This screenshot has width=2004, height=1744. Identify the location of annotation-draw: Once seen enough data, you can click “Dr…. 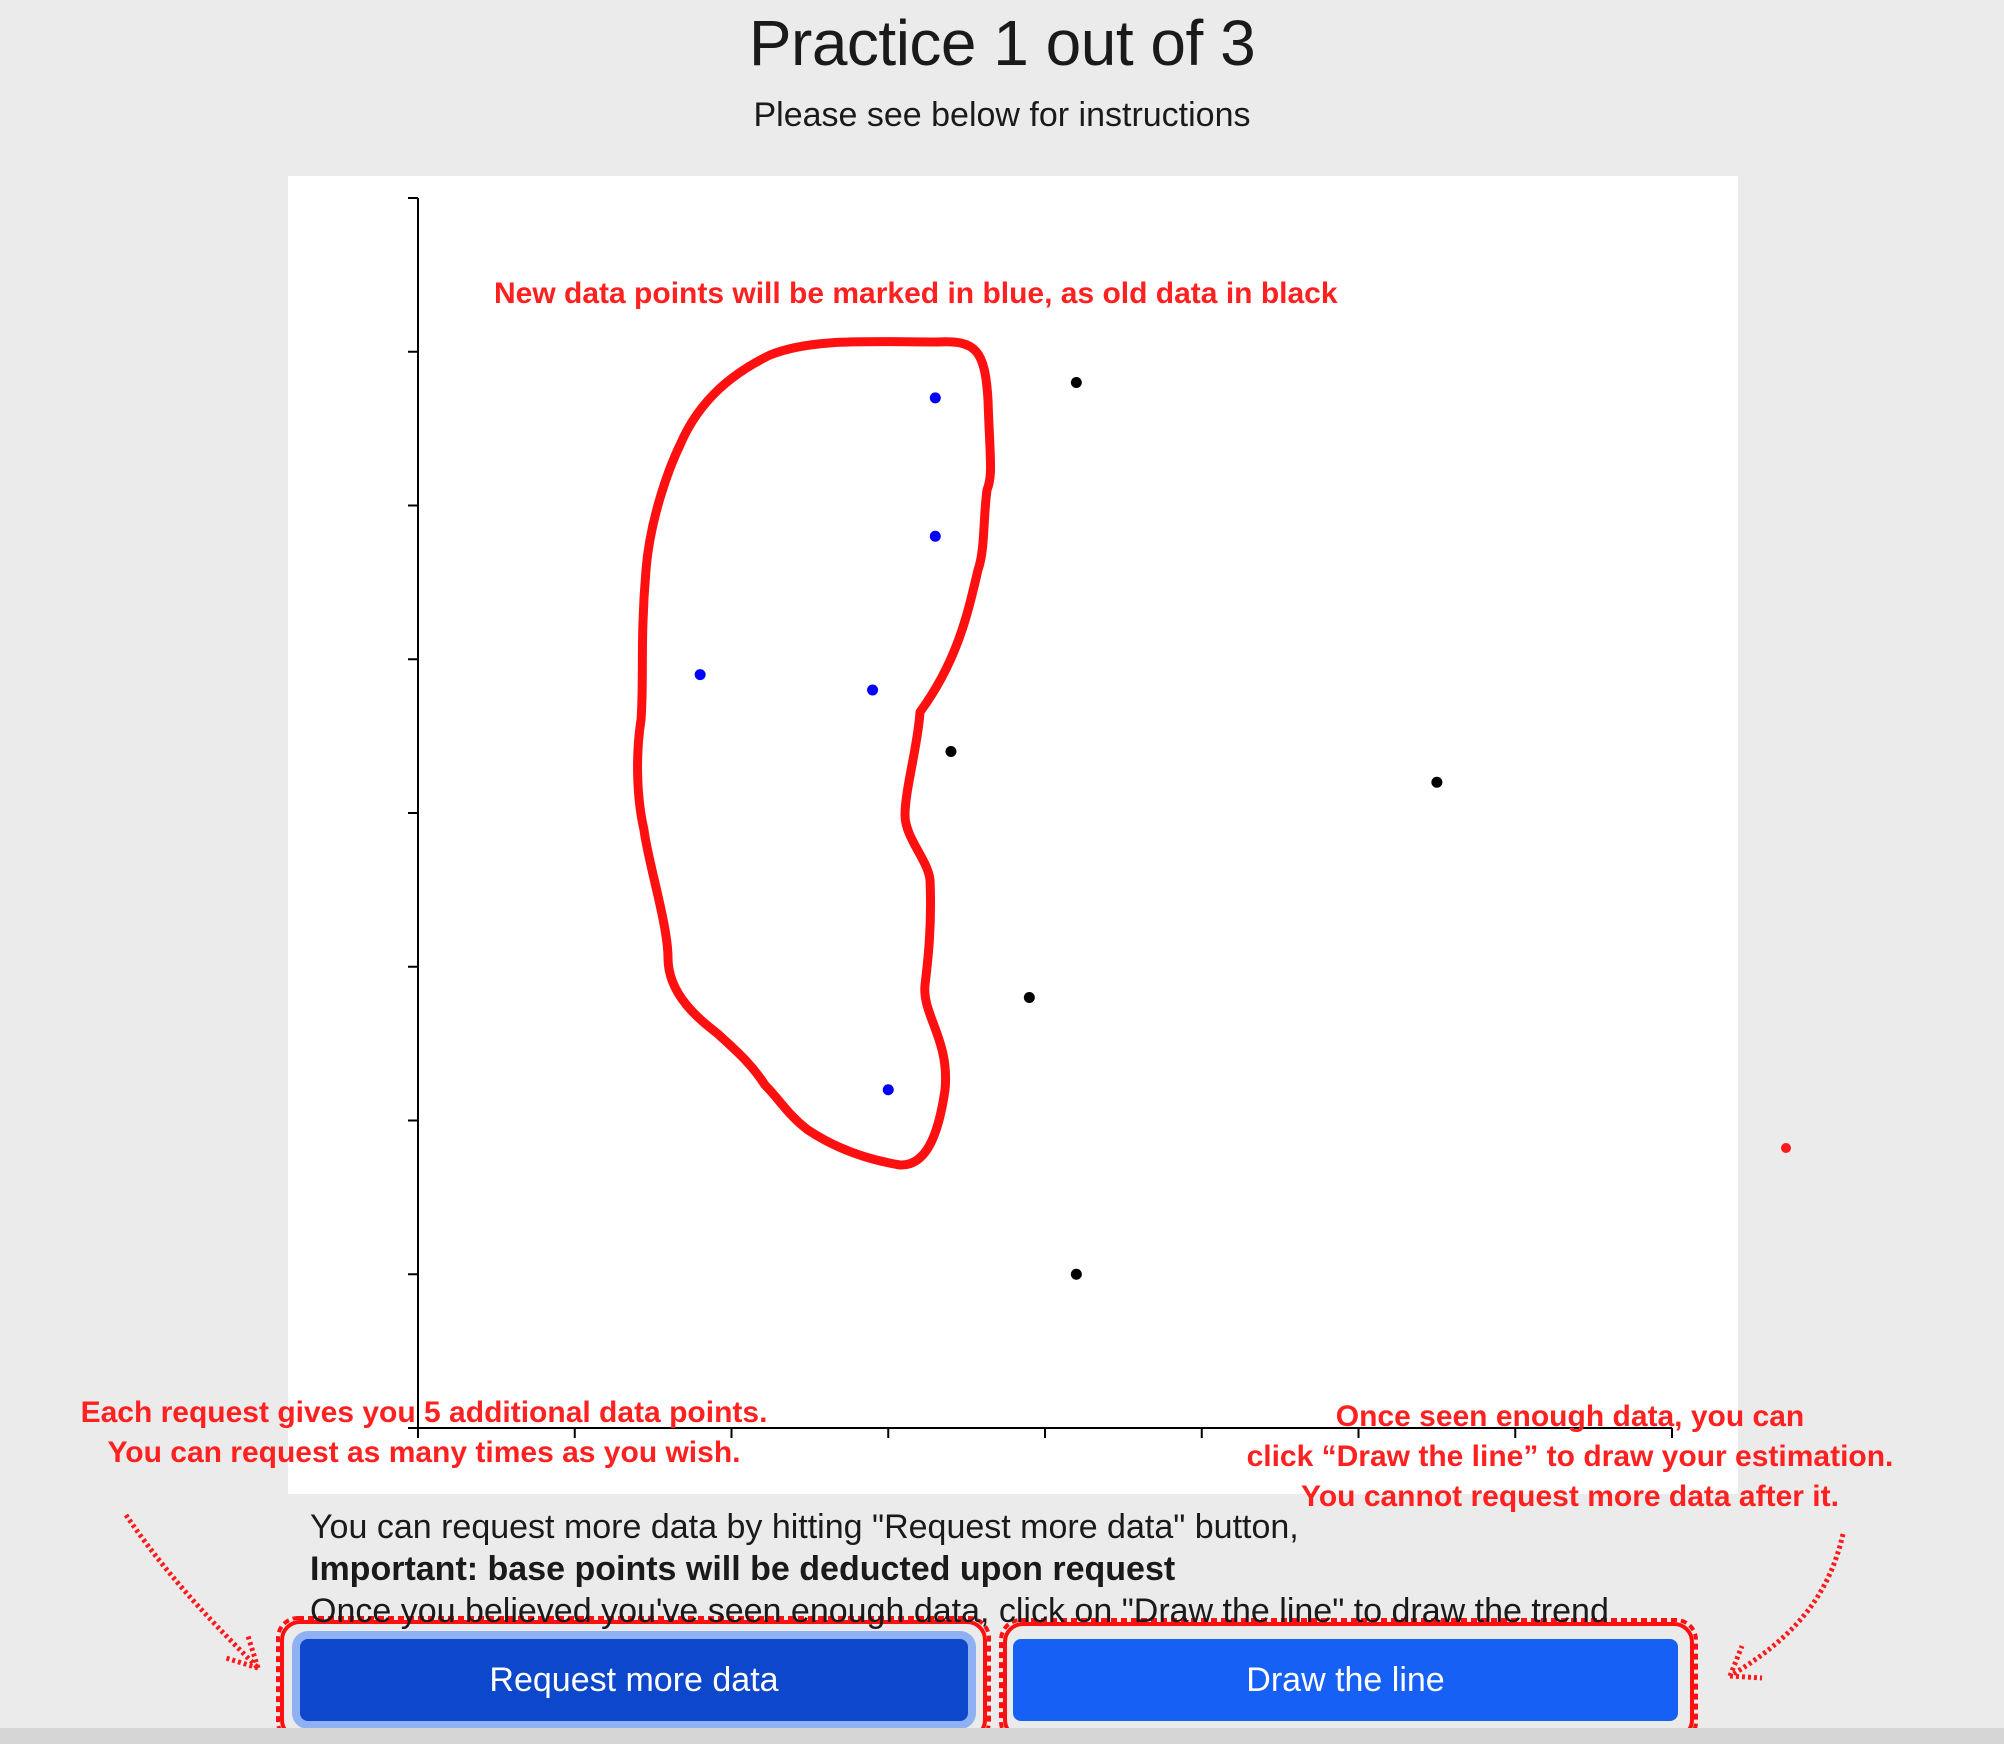
(1570, 1457).